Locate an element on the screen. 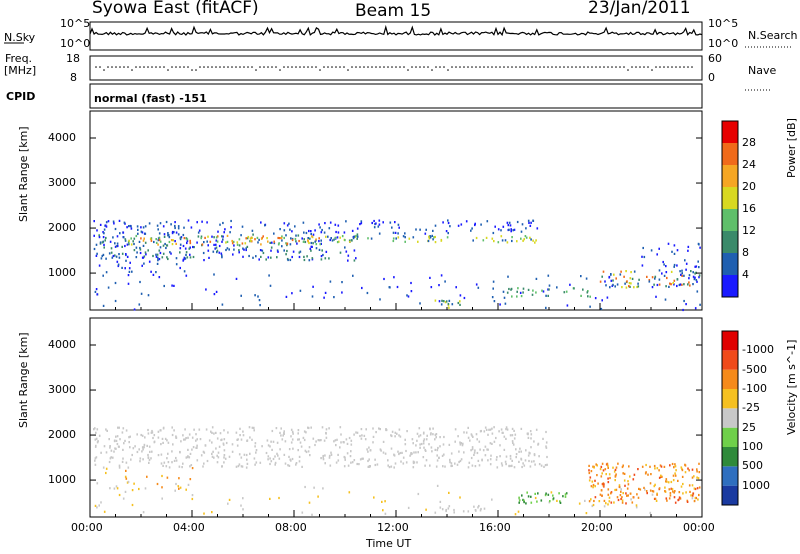  colorbar-segment is located at coordinates (730, 198).